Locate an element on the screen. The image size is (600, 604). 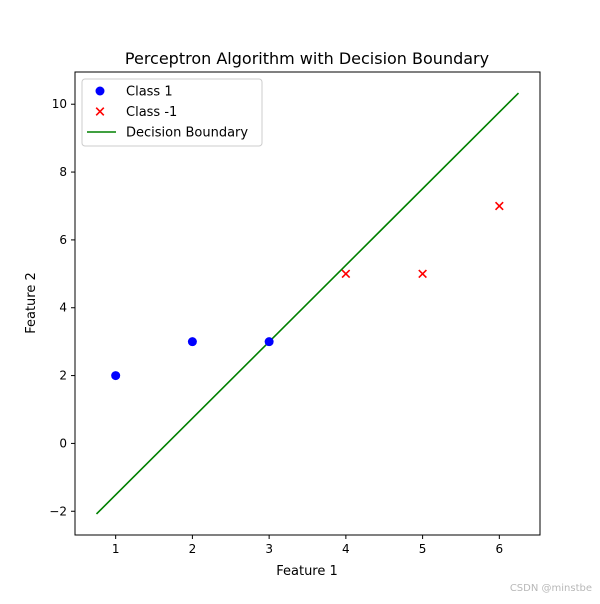
x-tick-label: 1 is located at coordinates (116, 549).